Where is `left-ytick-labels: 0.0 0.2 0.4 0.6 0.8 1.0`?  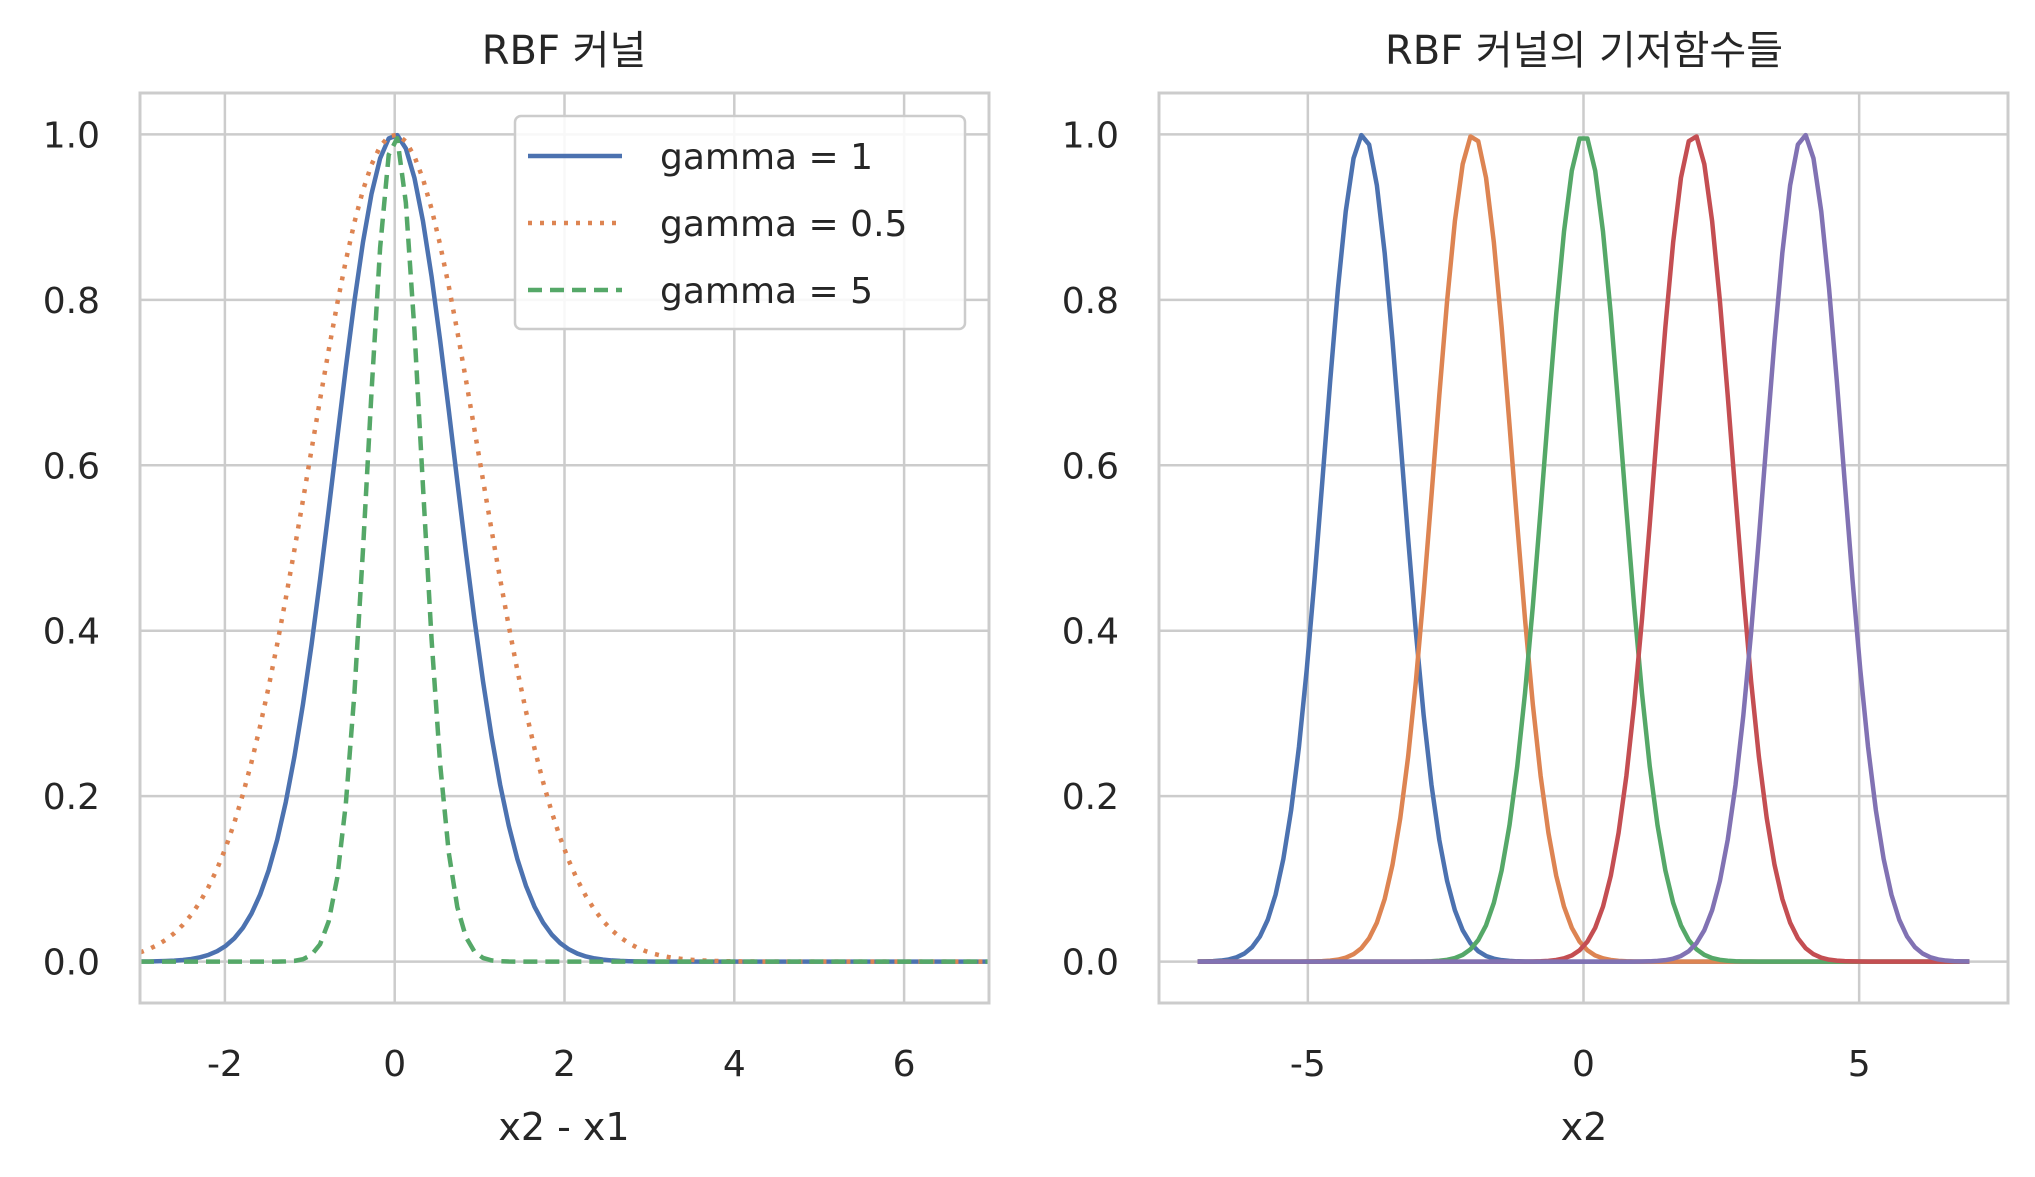
left-ytick-labels: 0.0 0.2 0.4 0.6 0.8 1.0 is located at coordinates (71, 549).